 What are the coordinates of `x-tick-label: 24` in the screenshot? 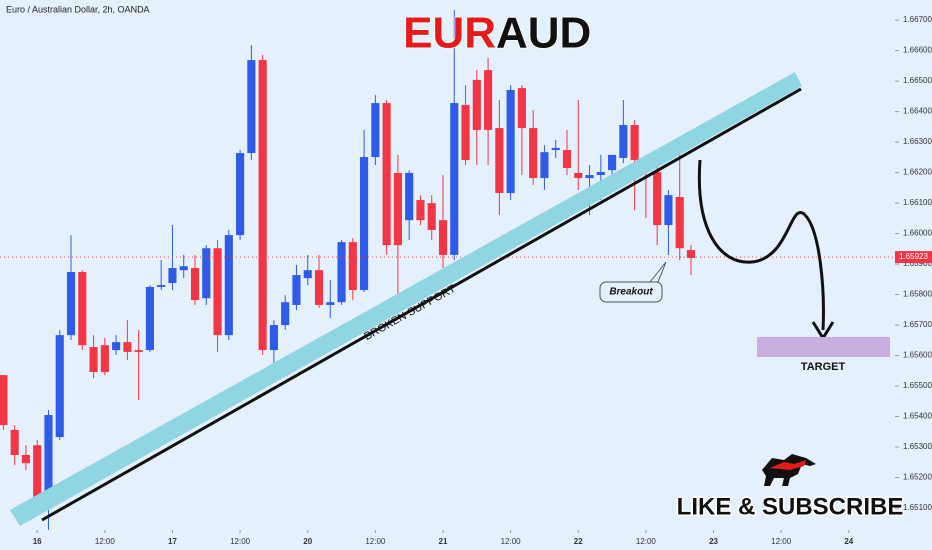 It's located at (848, 541).